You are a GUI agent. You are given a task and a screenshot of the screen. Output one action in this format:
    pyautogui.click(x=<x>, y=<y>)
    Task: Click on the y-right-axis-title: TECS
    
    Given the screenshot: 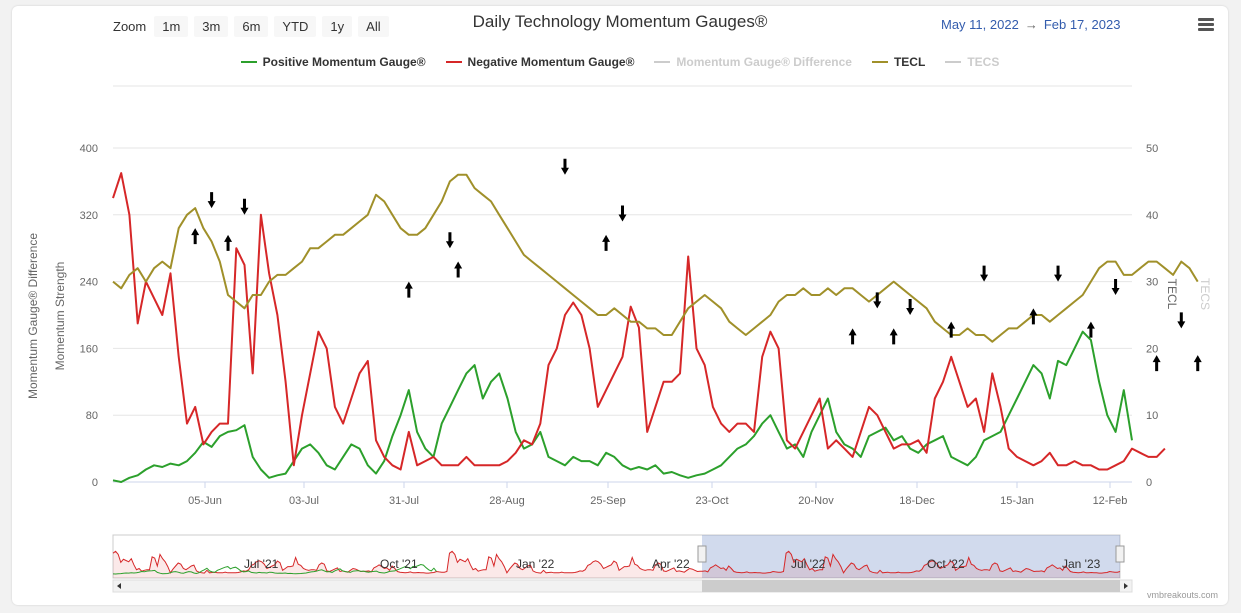 What is the action you would take?
    pyautogui.click(x=1205, y=294)
    